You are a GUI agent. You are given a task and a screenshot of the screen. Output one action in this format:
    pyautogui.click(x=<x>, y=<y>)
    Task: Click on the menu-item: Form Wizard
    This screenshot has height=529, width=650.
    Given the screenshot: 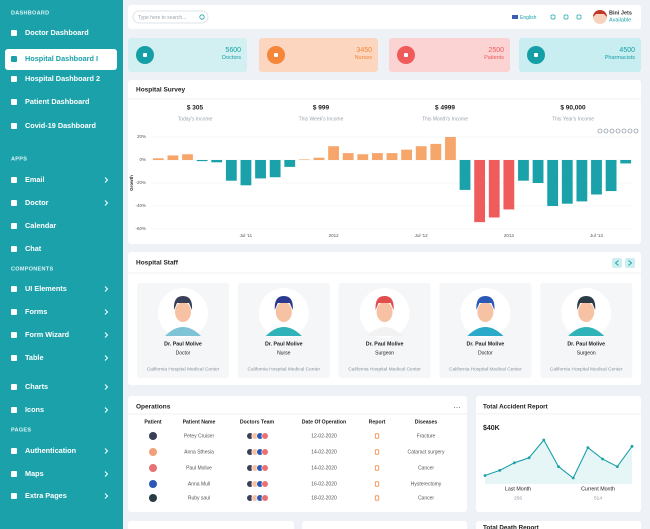 What is the action you would take?
    pyautogui.click(x=47, y=334)
    